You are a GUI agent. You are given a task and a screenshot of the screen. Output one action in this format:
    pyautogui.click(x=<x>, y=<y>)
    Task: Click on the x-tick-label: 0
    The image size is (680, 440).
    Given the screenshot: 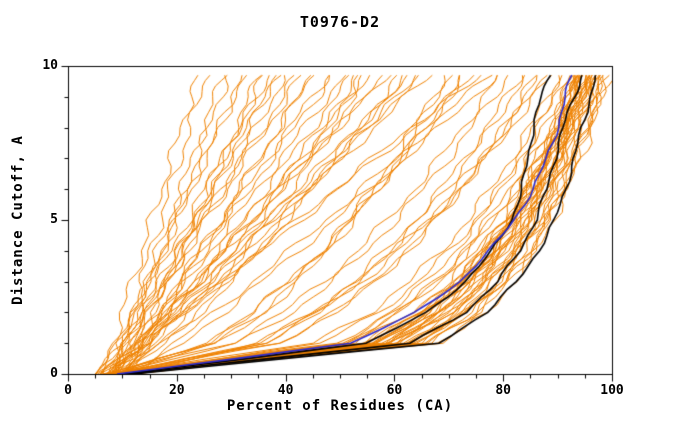 What is the action you would take?
    pyautogui.click(x=68, y=390)
    